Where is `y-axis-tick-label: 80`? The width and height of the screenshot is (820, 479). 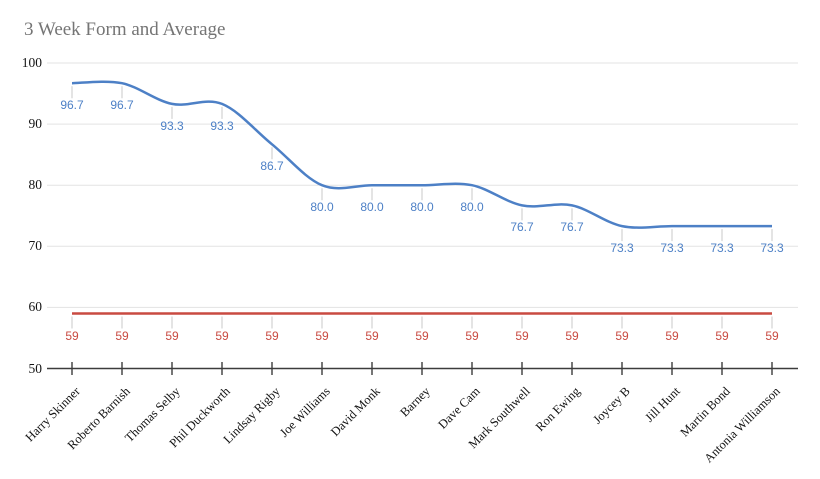 y-axis-tick-label: 80 is located at coordinates (35, 185).